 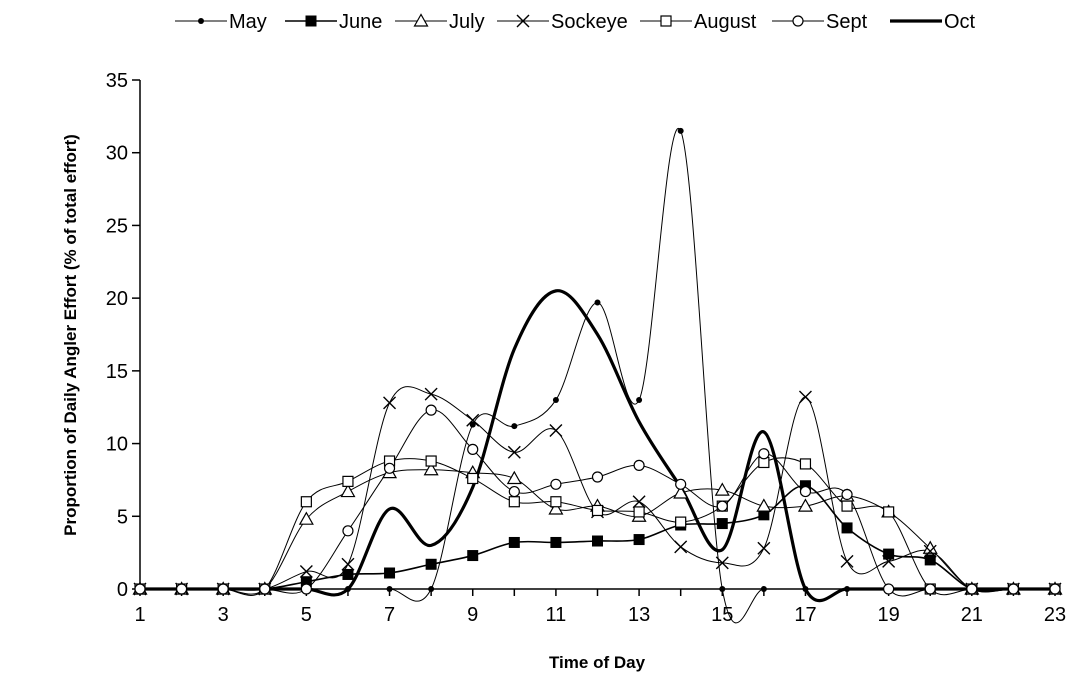 What do you see at coordinates (117, 154) in the screenshot?
I see `y-tick-label: 30` at bounding box center [117, 154].